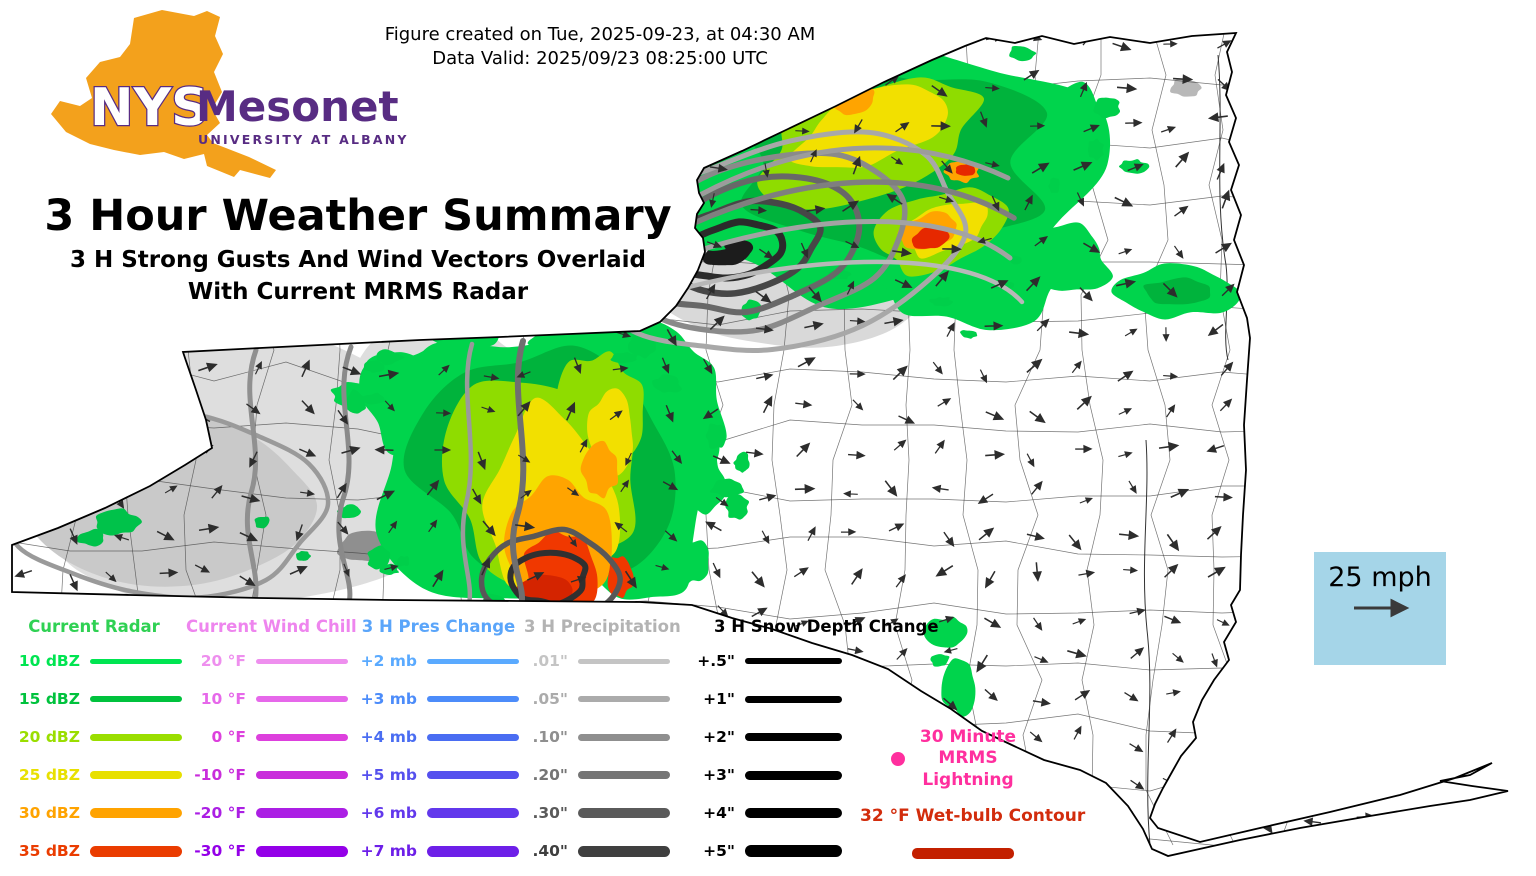 This screenshot has width=1536, height=876. Describe the element at coordinates (297, 106) in the screenshot. I see `logo-name: Mesonet` at that location.